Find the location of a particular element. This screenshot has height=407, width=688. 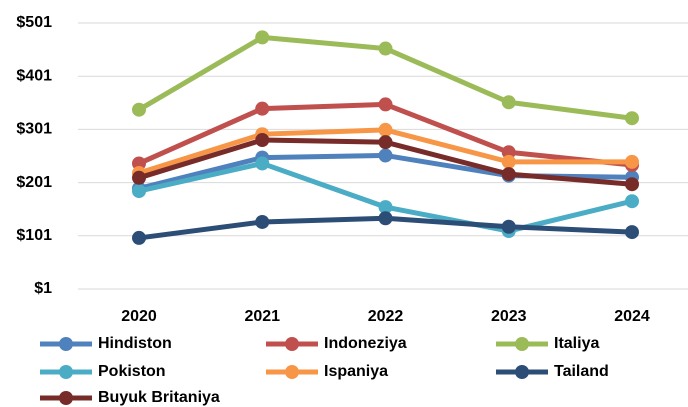

x-tick-label: 2023 is located at coordinates (509, 316).